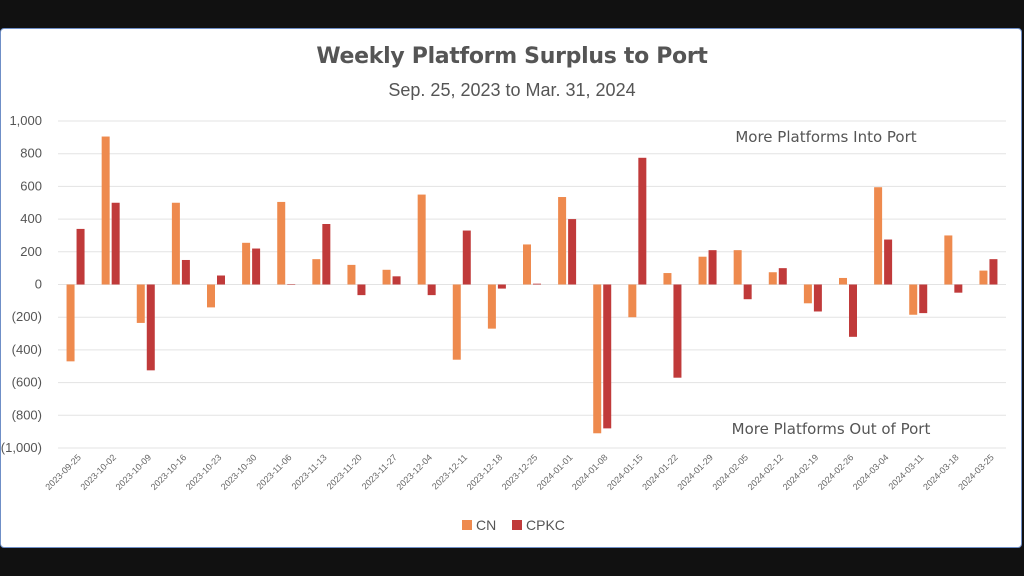 The height and width of the screenshot is (576, 1024). I want to click on chart-title: Weekly Platform Surplus to Port, so click(512, 56).